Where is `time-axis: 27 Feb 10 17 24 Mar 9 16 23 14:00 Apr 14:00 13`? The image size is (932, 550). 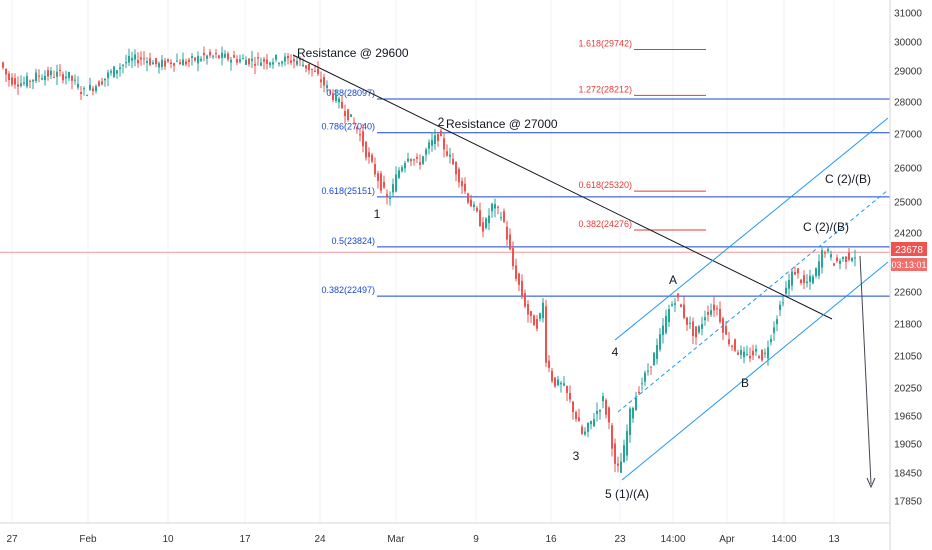 time-axis: 27 Feb 10 17 24 Mar 9 16 23 14:00 Apr 14:00 13 is located at coordinates (445, 533).